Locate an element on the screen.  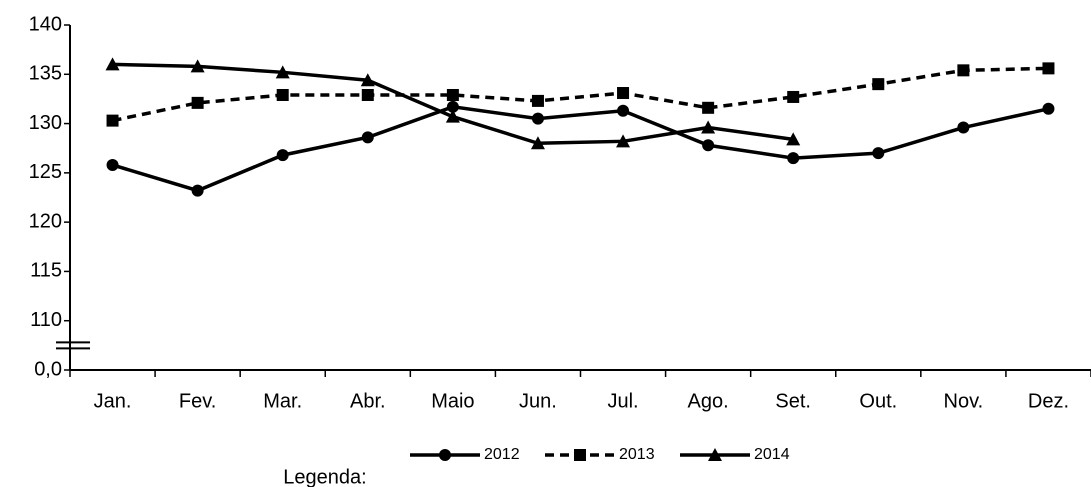
x-tick-label: Nov. is located at coordinates (964, 401).